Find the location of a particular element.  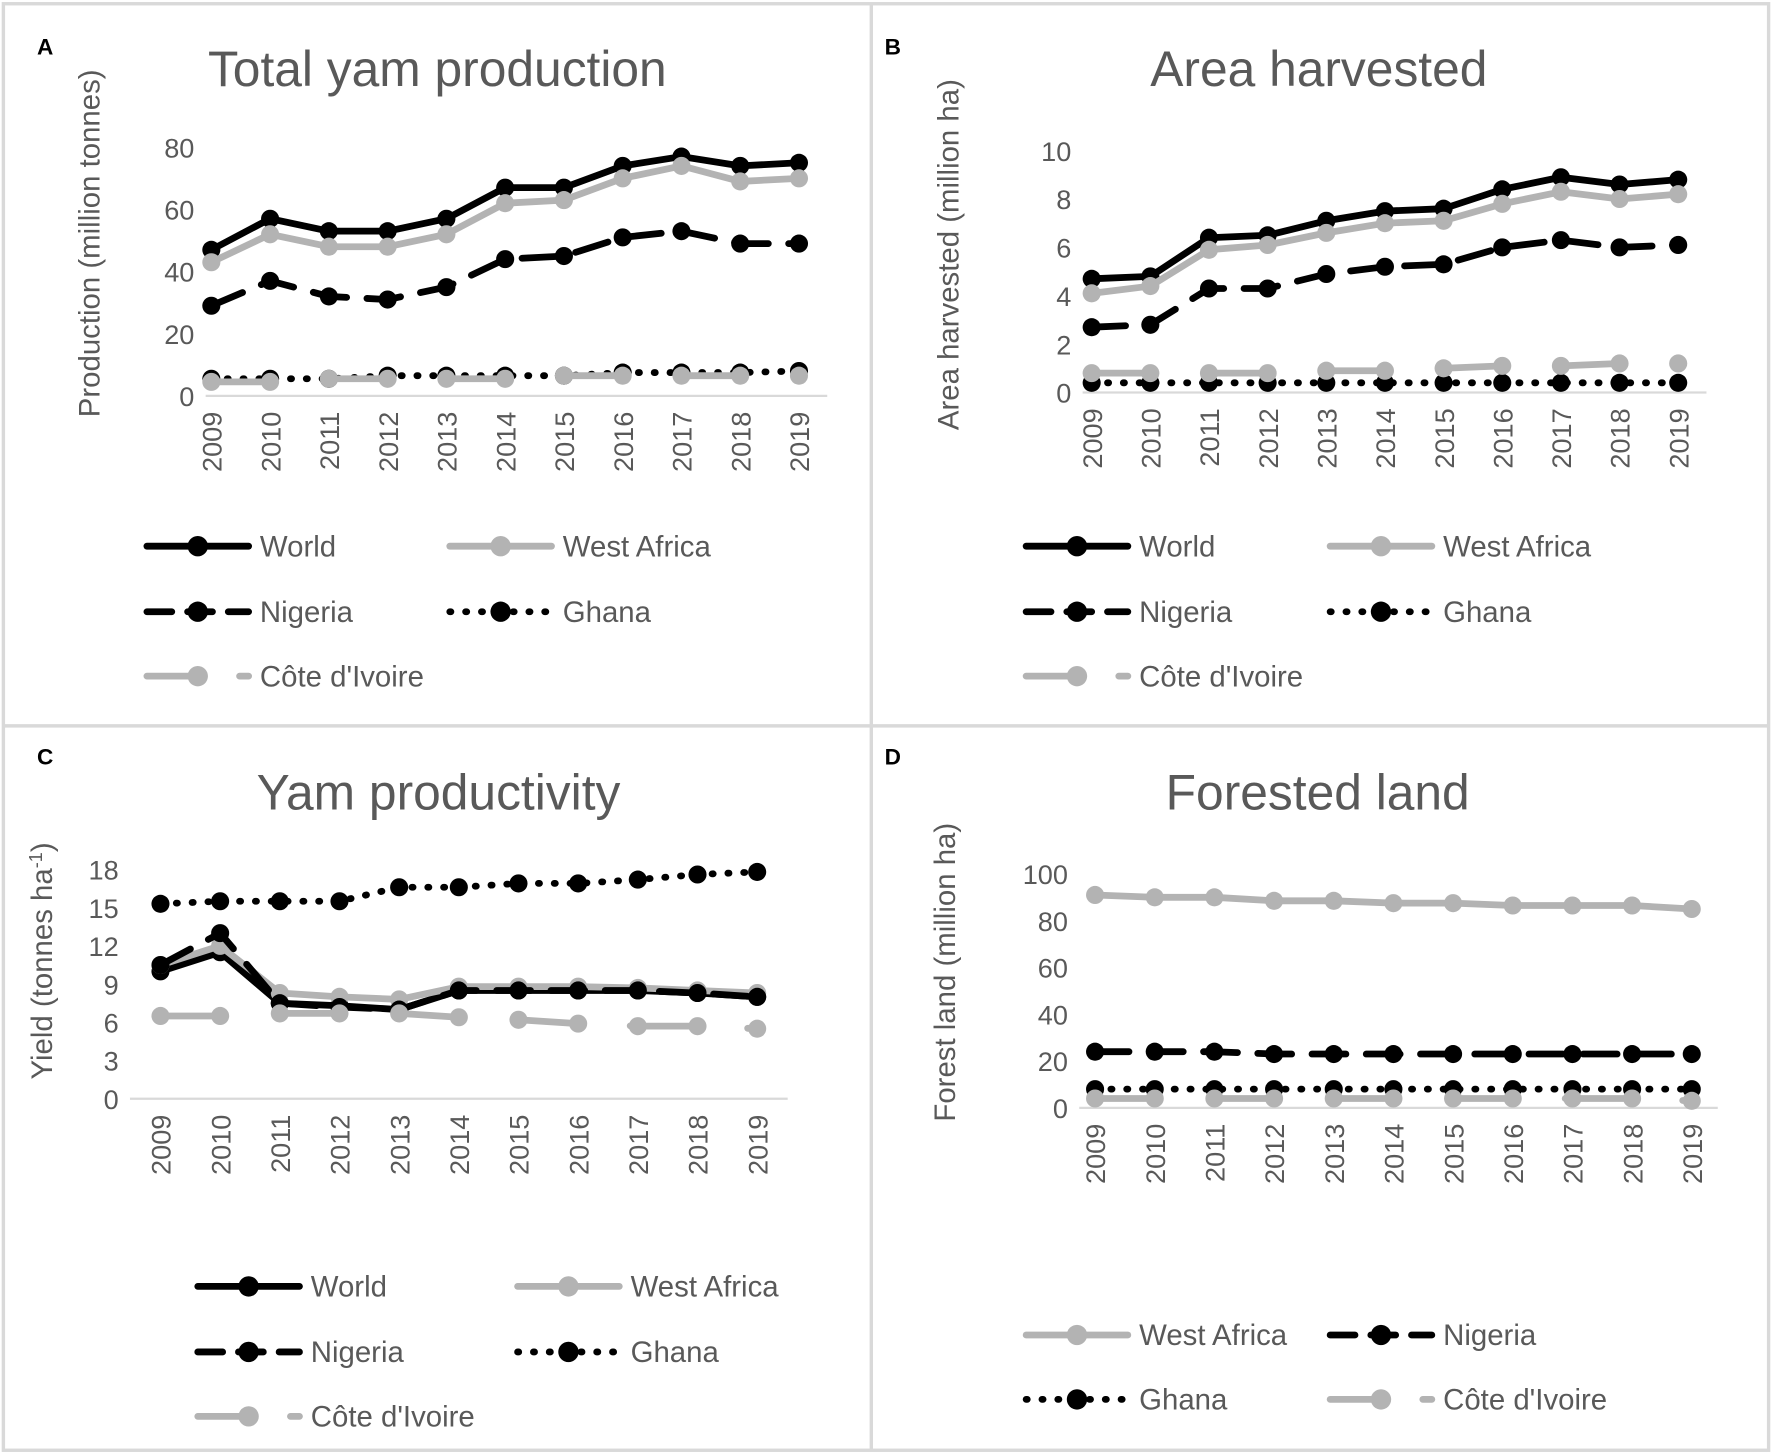

y-tick-label: 10 is located at coordinates (1056, 151).